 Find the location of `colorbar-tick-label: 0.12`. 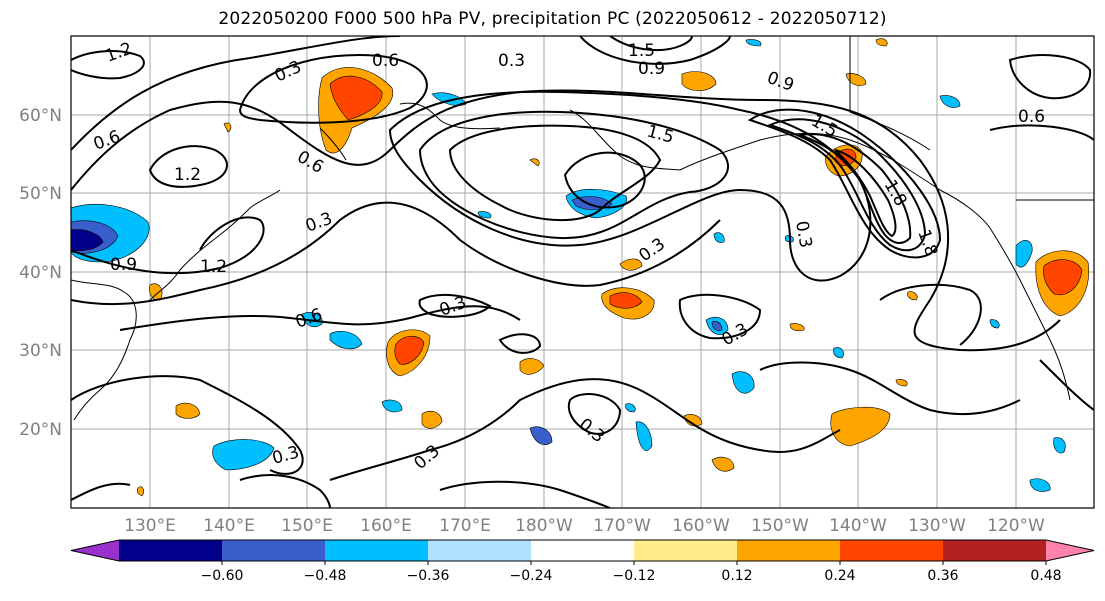

colorbar-tick-label: 0.12 is located at coordinates (736, 576).